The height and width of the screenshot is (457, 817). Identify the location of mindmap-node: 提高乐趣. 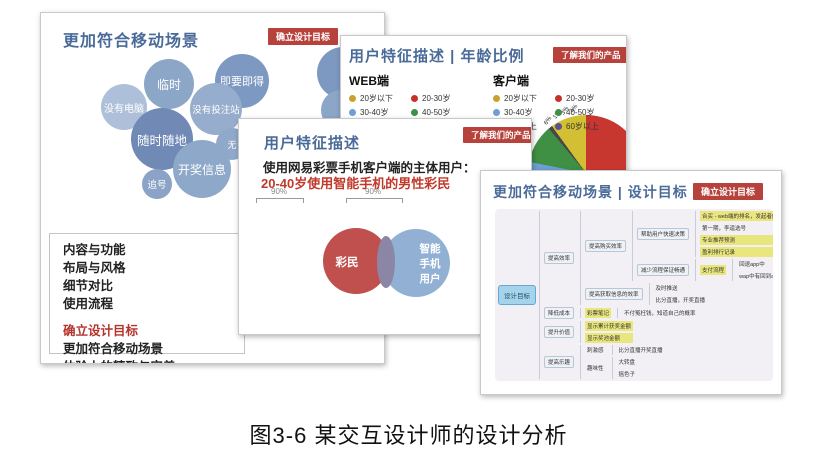
(559, 362).